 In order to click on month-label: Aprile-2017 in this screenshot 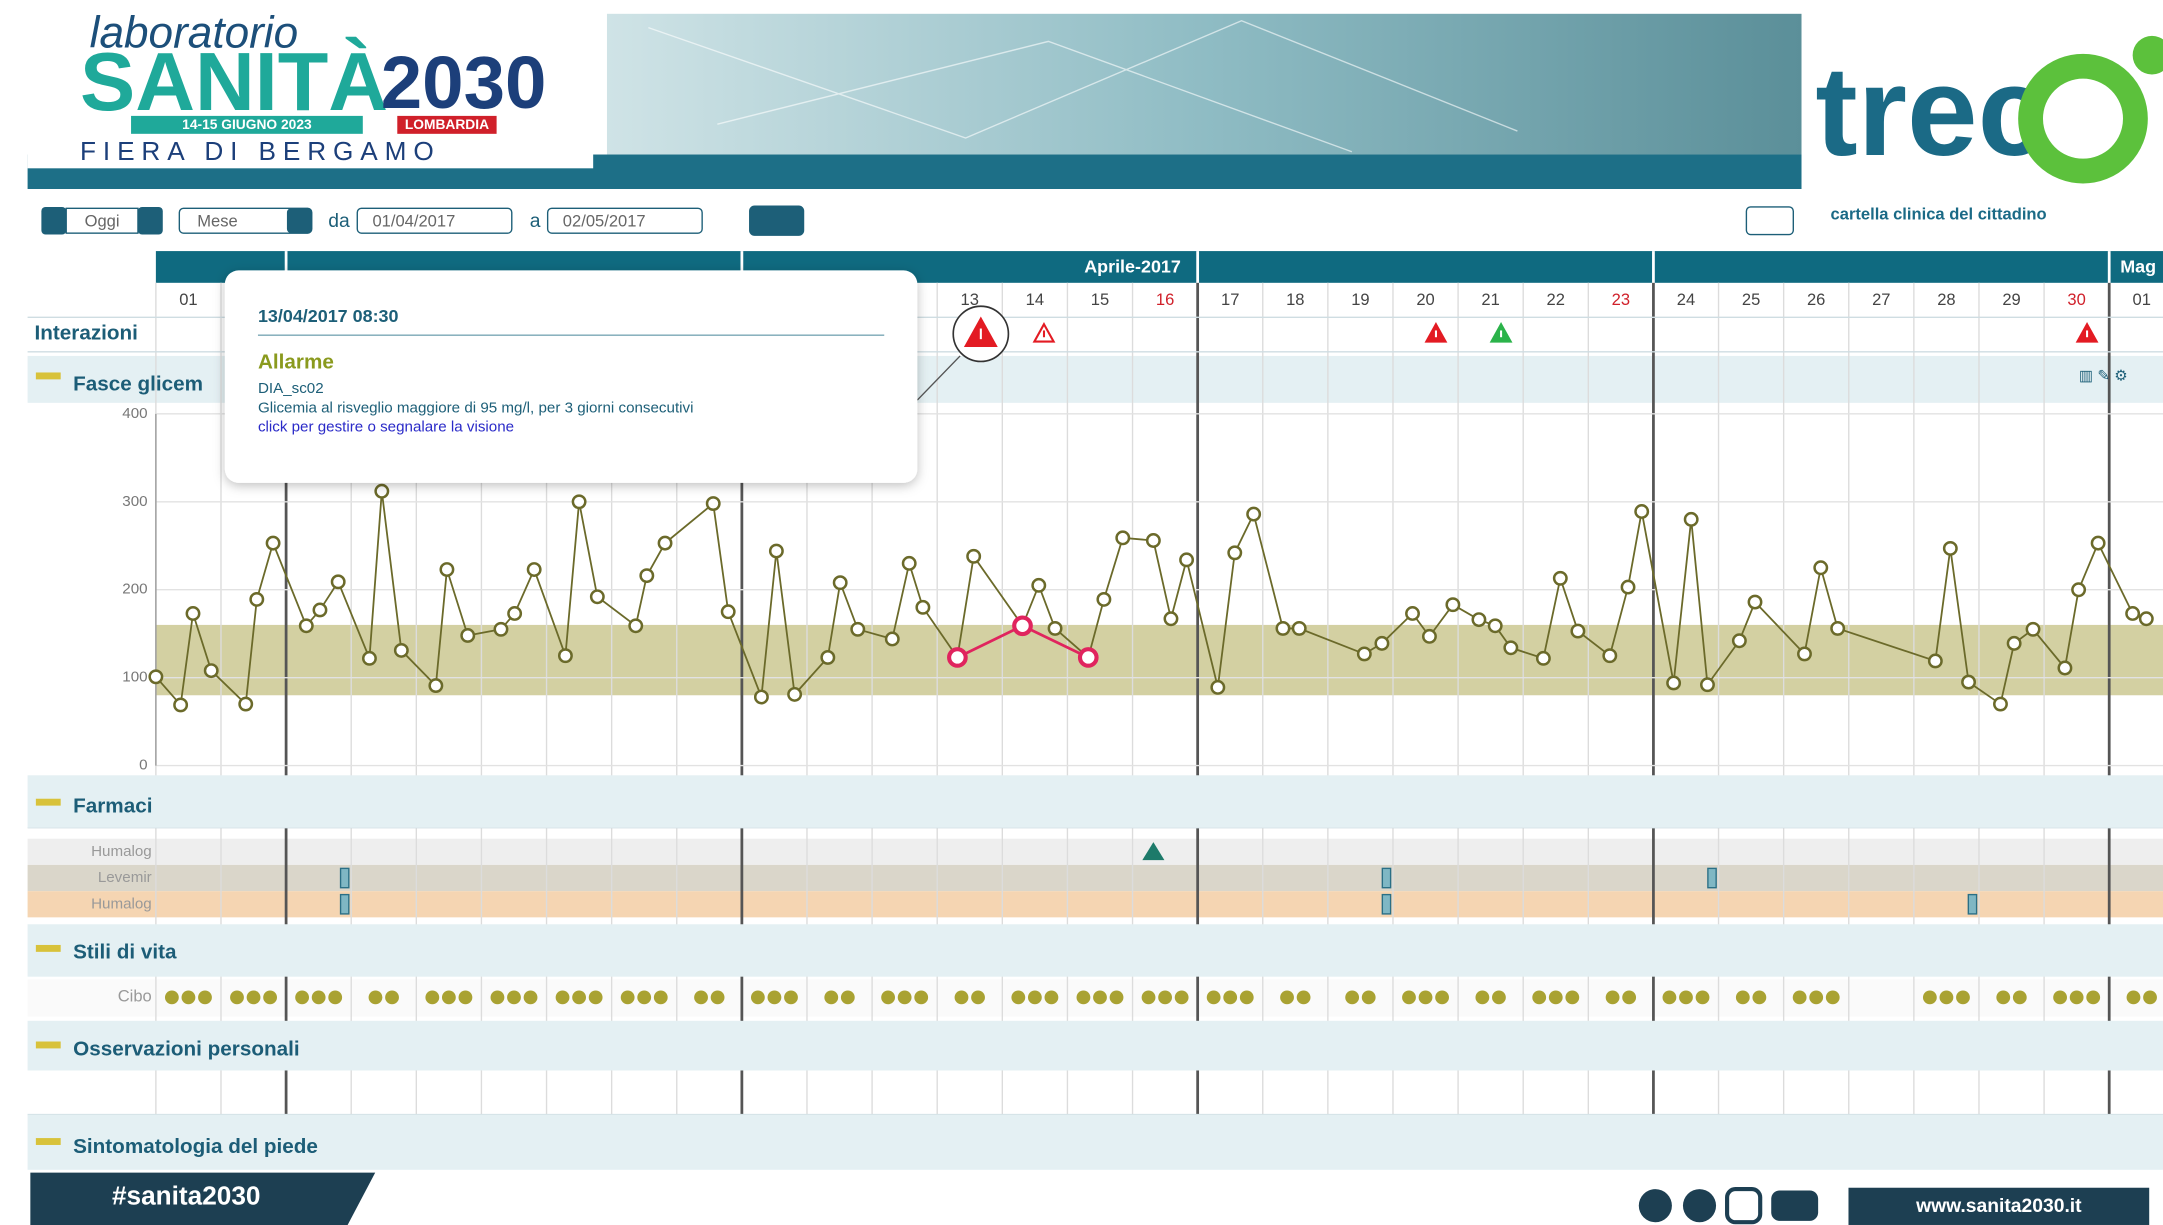, I will do `click(1132, 266)`.